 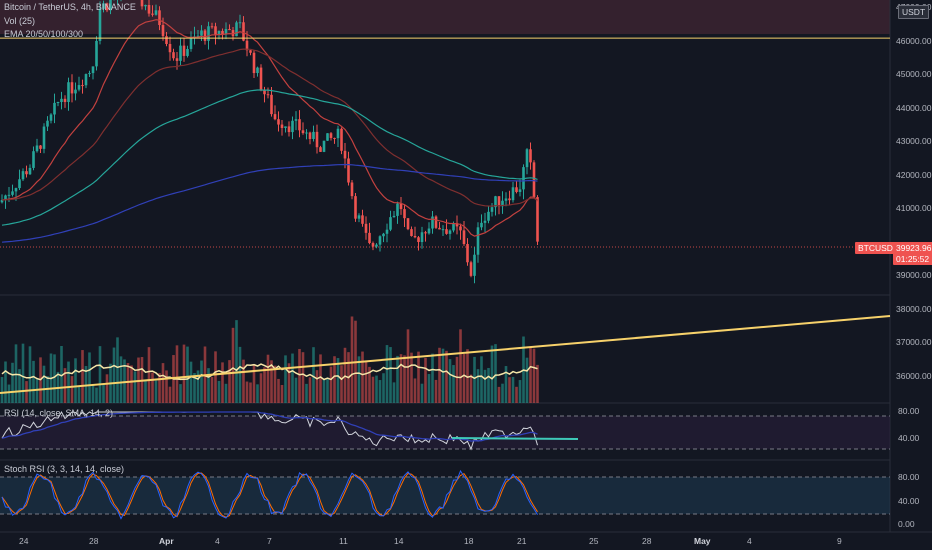 What do you see at coordinates (70, 7) in the screenshot?
I see `symbol-title: Bitcoin / TetherUS, 4h, BINANCE` at bounding box center [70, 7].